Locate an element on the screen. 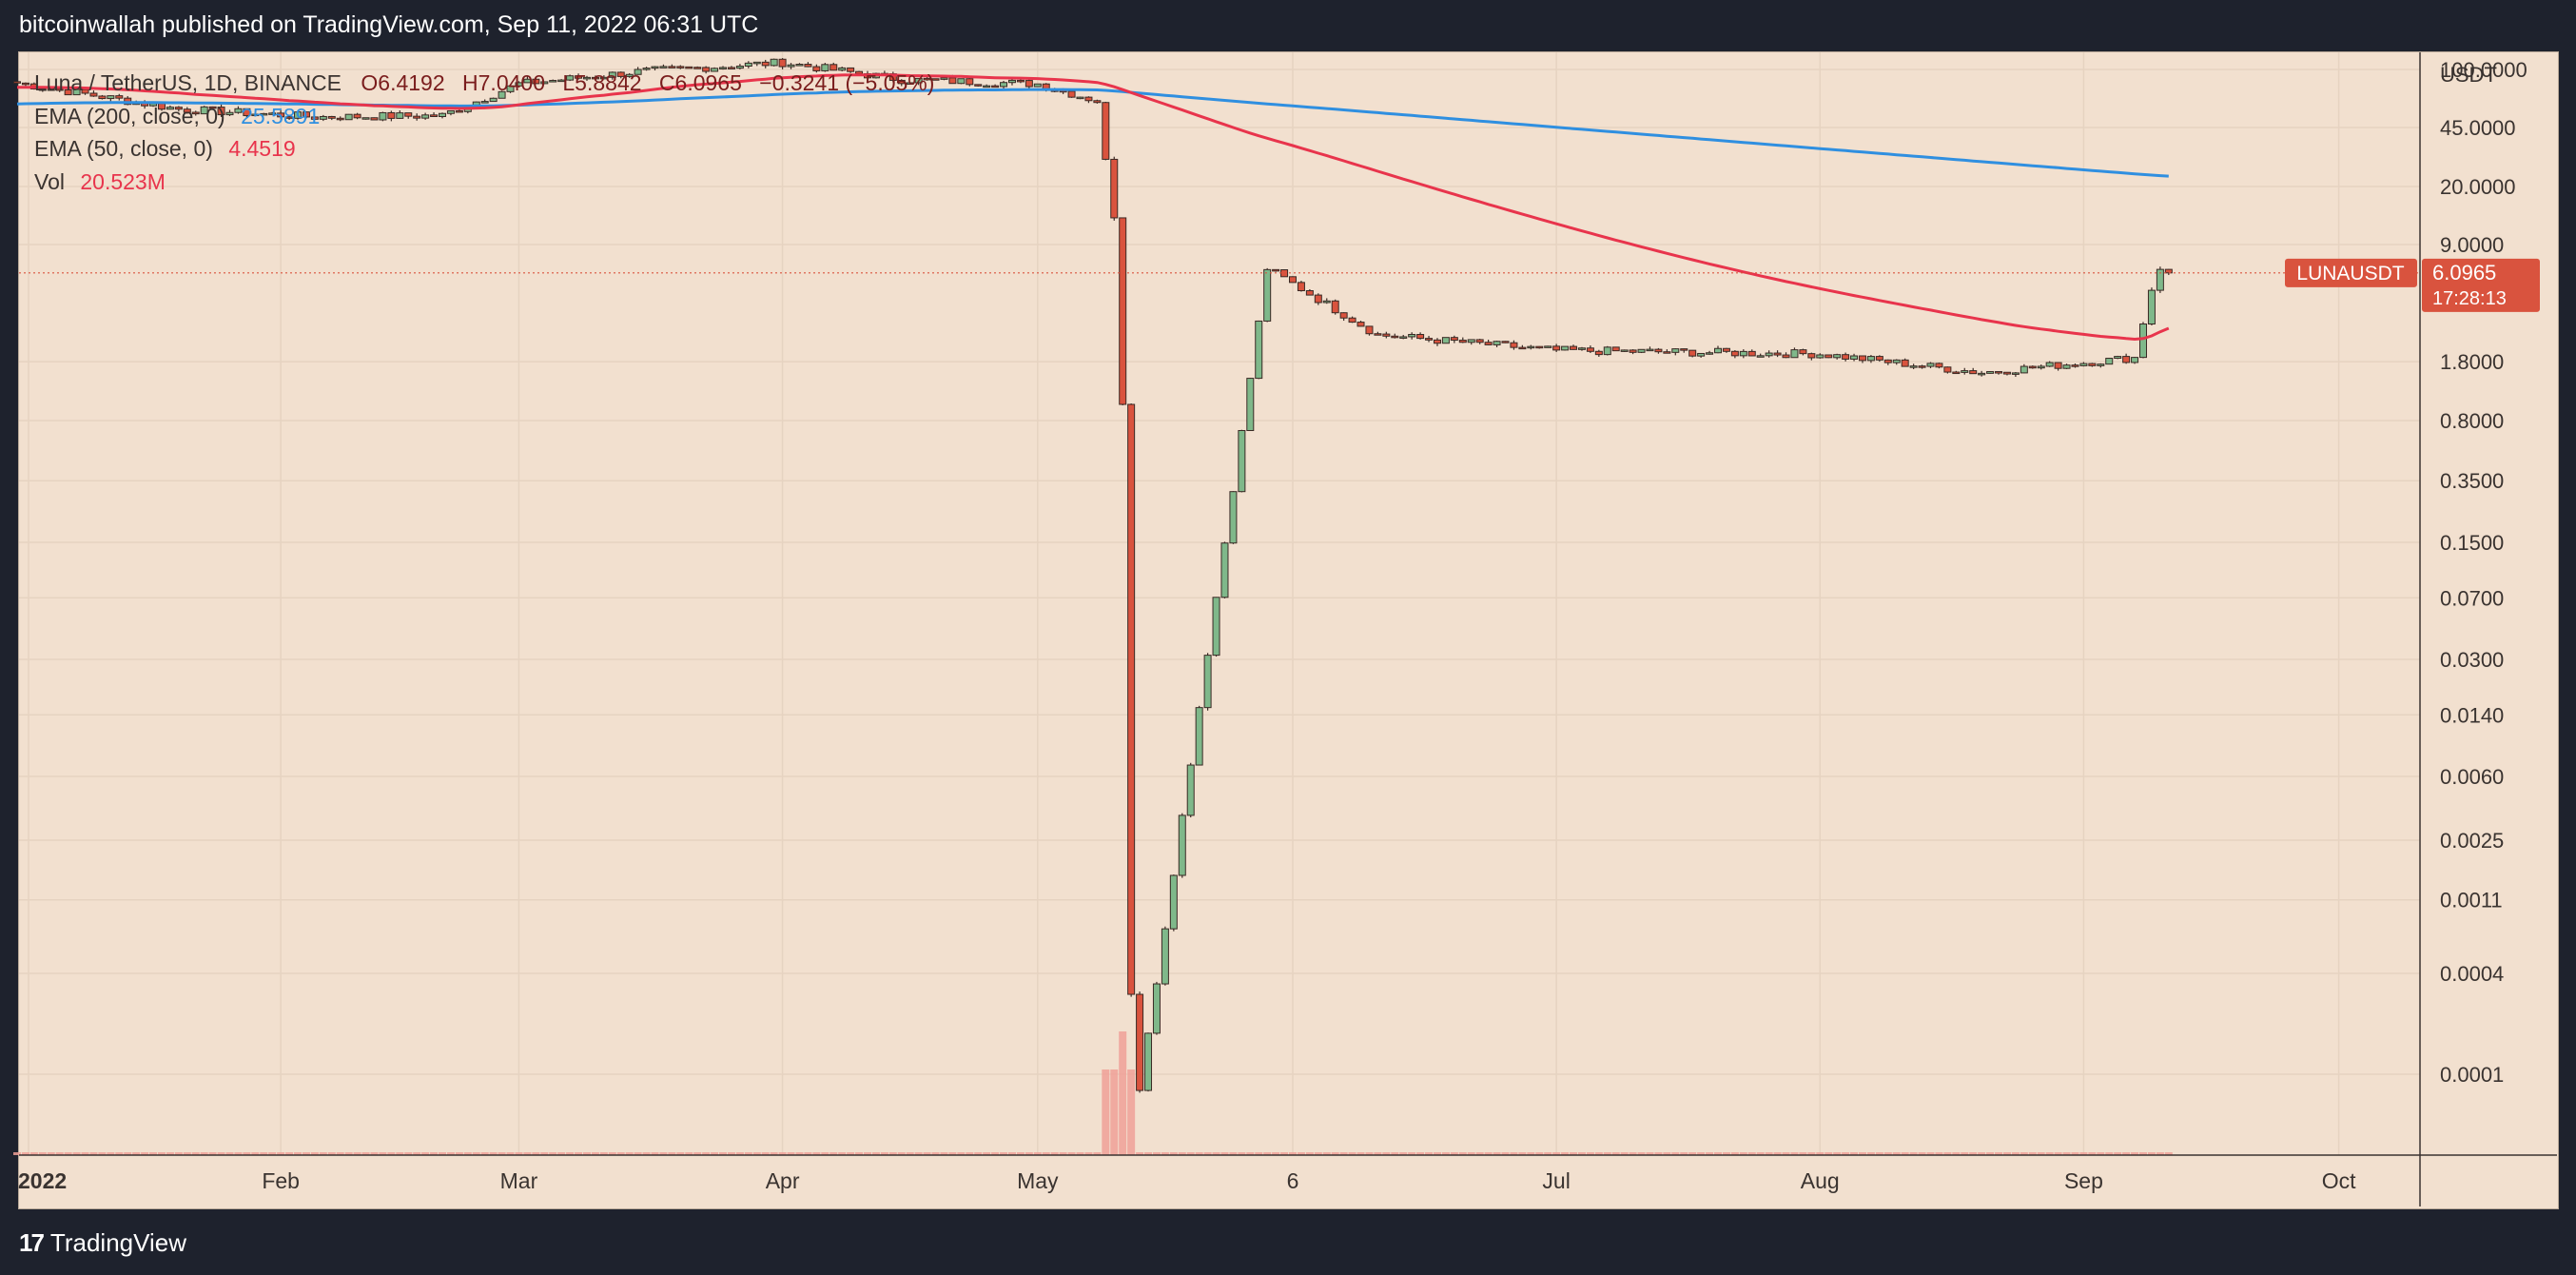 The height and width of the screenshot is (1275, 2576). legend-low: L5.8842 is located at coordinates (602, 82).